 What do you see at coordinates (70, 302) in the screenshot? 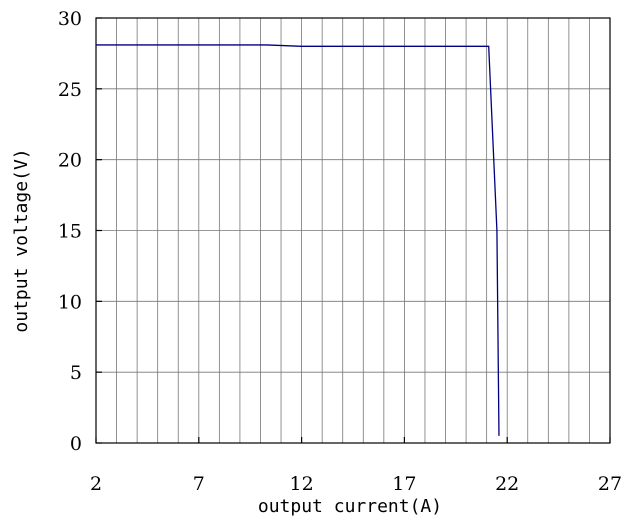
I see `y-tick-label: 10` at bounding box center [70, 302].